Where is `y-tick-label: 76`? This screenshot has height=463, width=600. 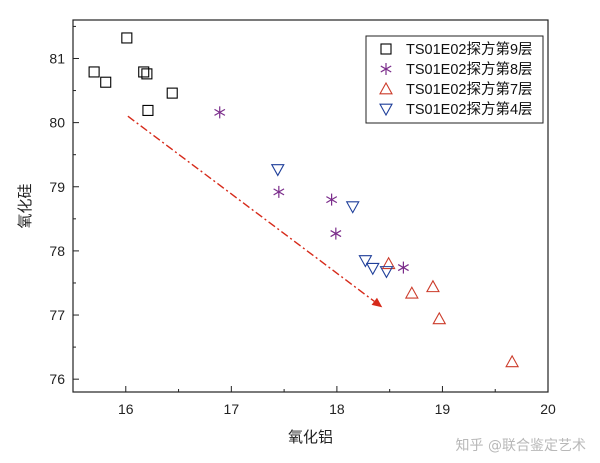 y-tick-label: 76 is located at coordinates (57, 379).